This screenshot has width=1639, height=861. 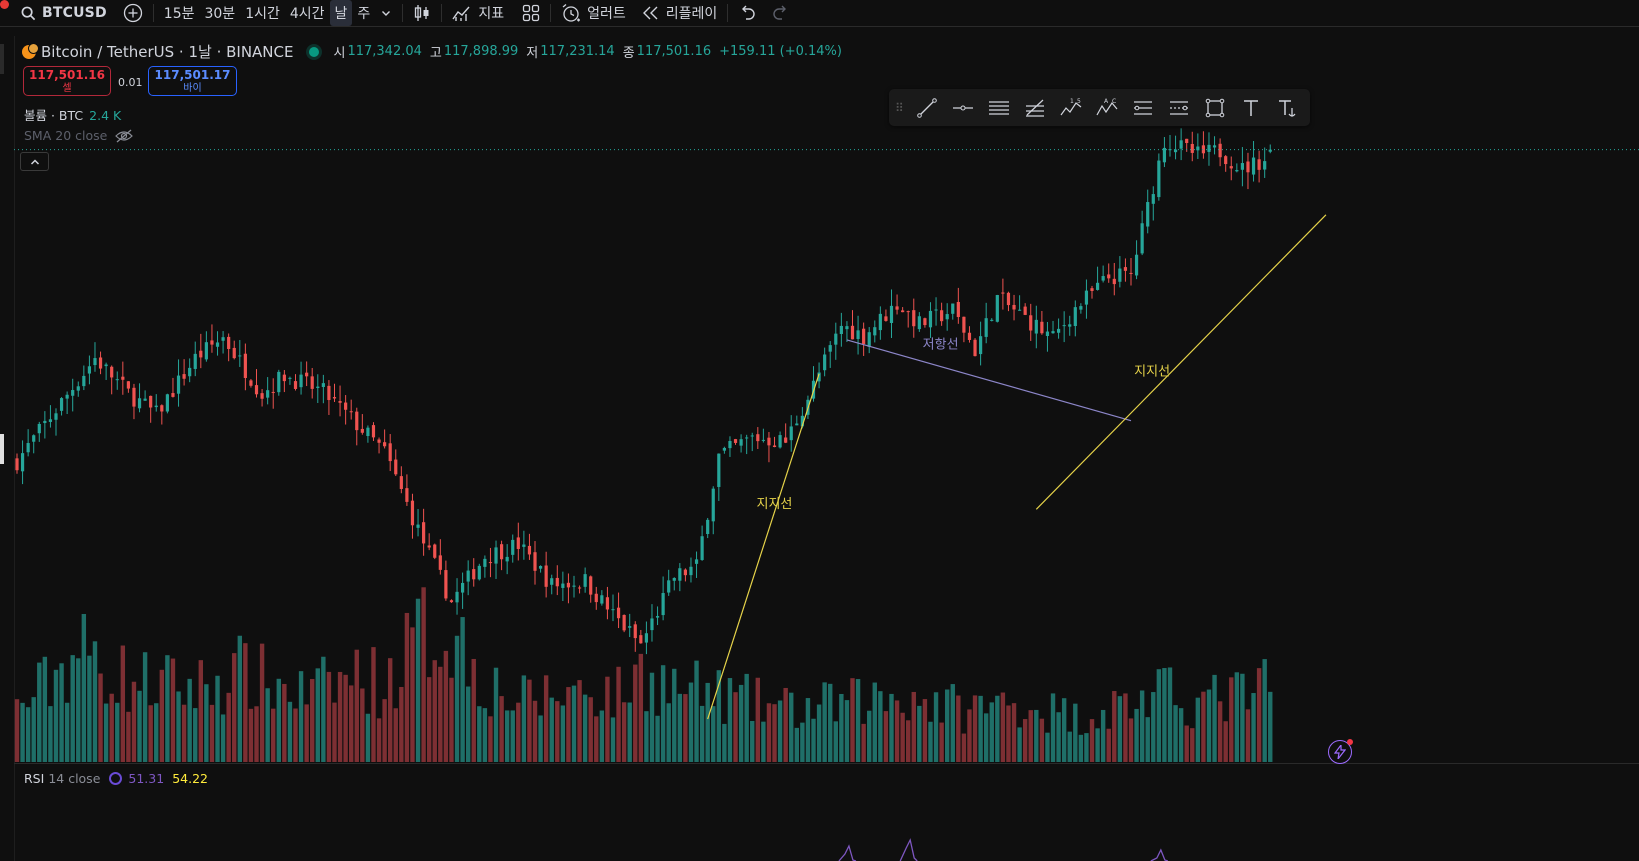 I want to click on alert-button: 얼러트, so click(x=593, y=13).